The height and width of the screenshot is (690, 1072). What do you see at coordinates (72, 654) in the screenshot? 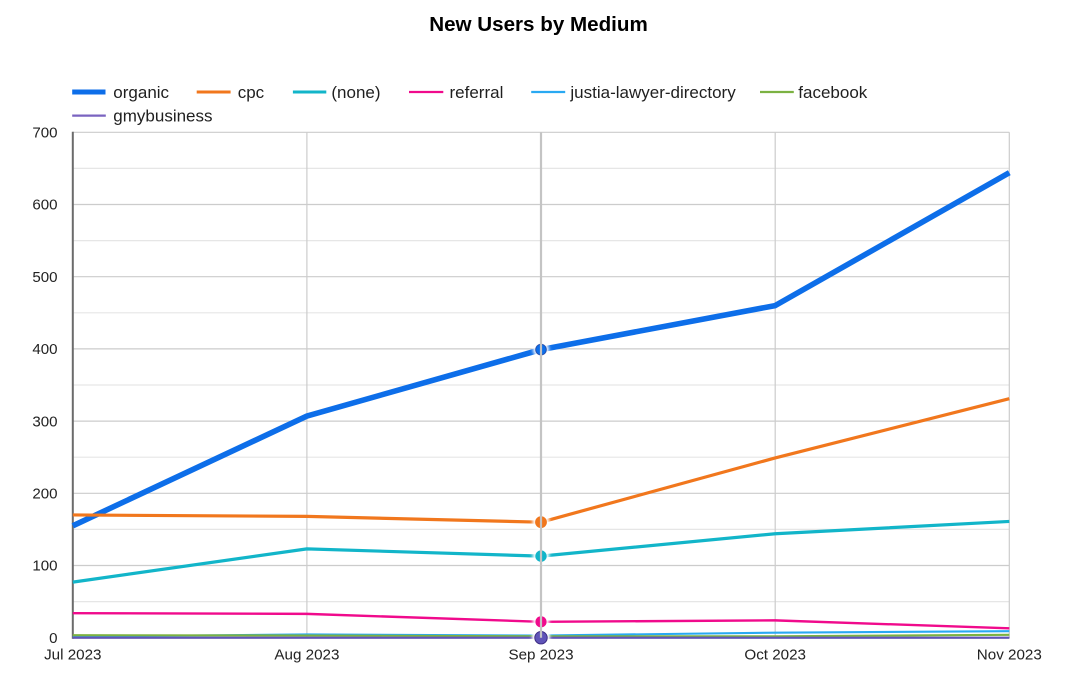
I see `svg-text: Jul 2023` at bounding box center [72, 654].